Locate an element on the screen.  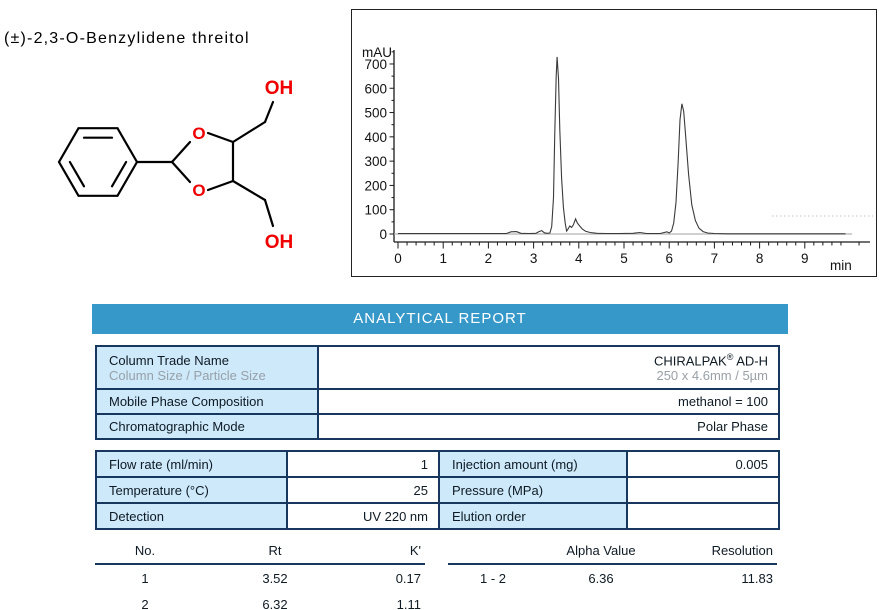
injection-amount-value: 0.005 is located at coordinates (703, 464).